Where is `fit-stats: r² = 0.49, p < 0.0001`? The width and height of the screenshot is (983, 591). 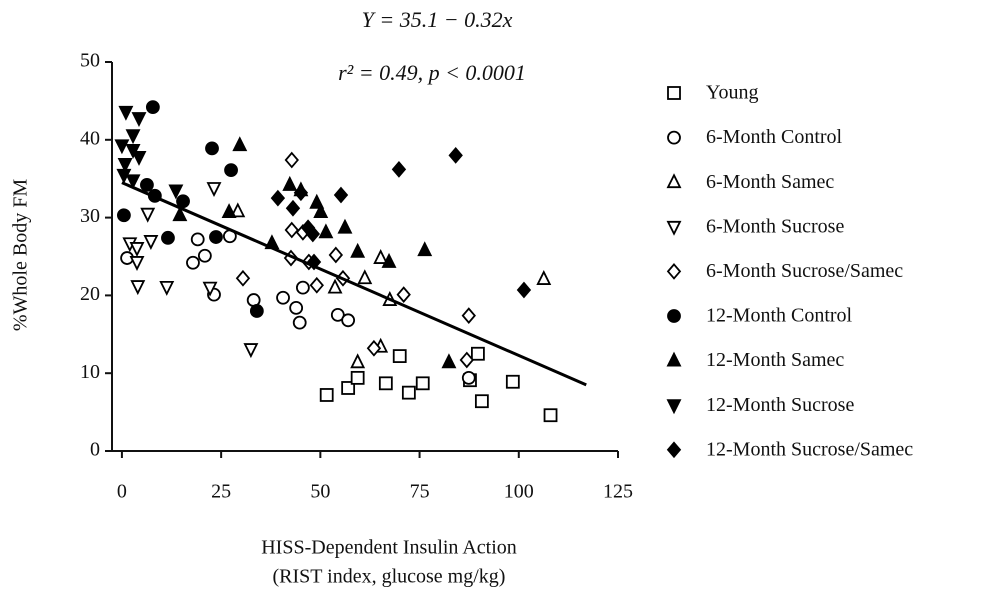 fit-stats: r² = 0.49, p < 0.0001 is located at coordinates (432, 72).